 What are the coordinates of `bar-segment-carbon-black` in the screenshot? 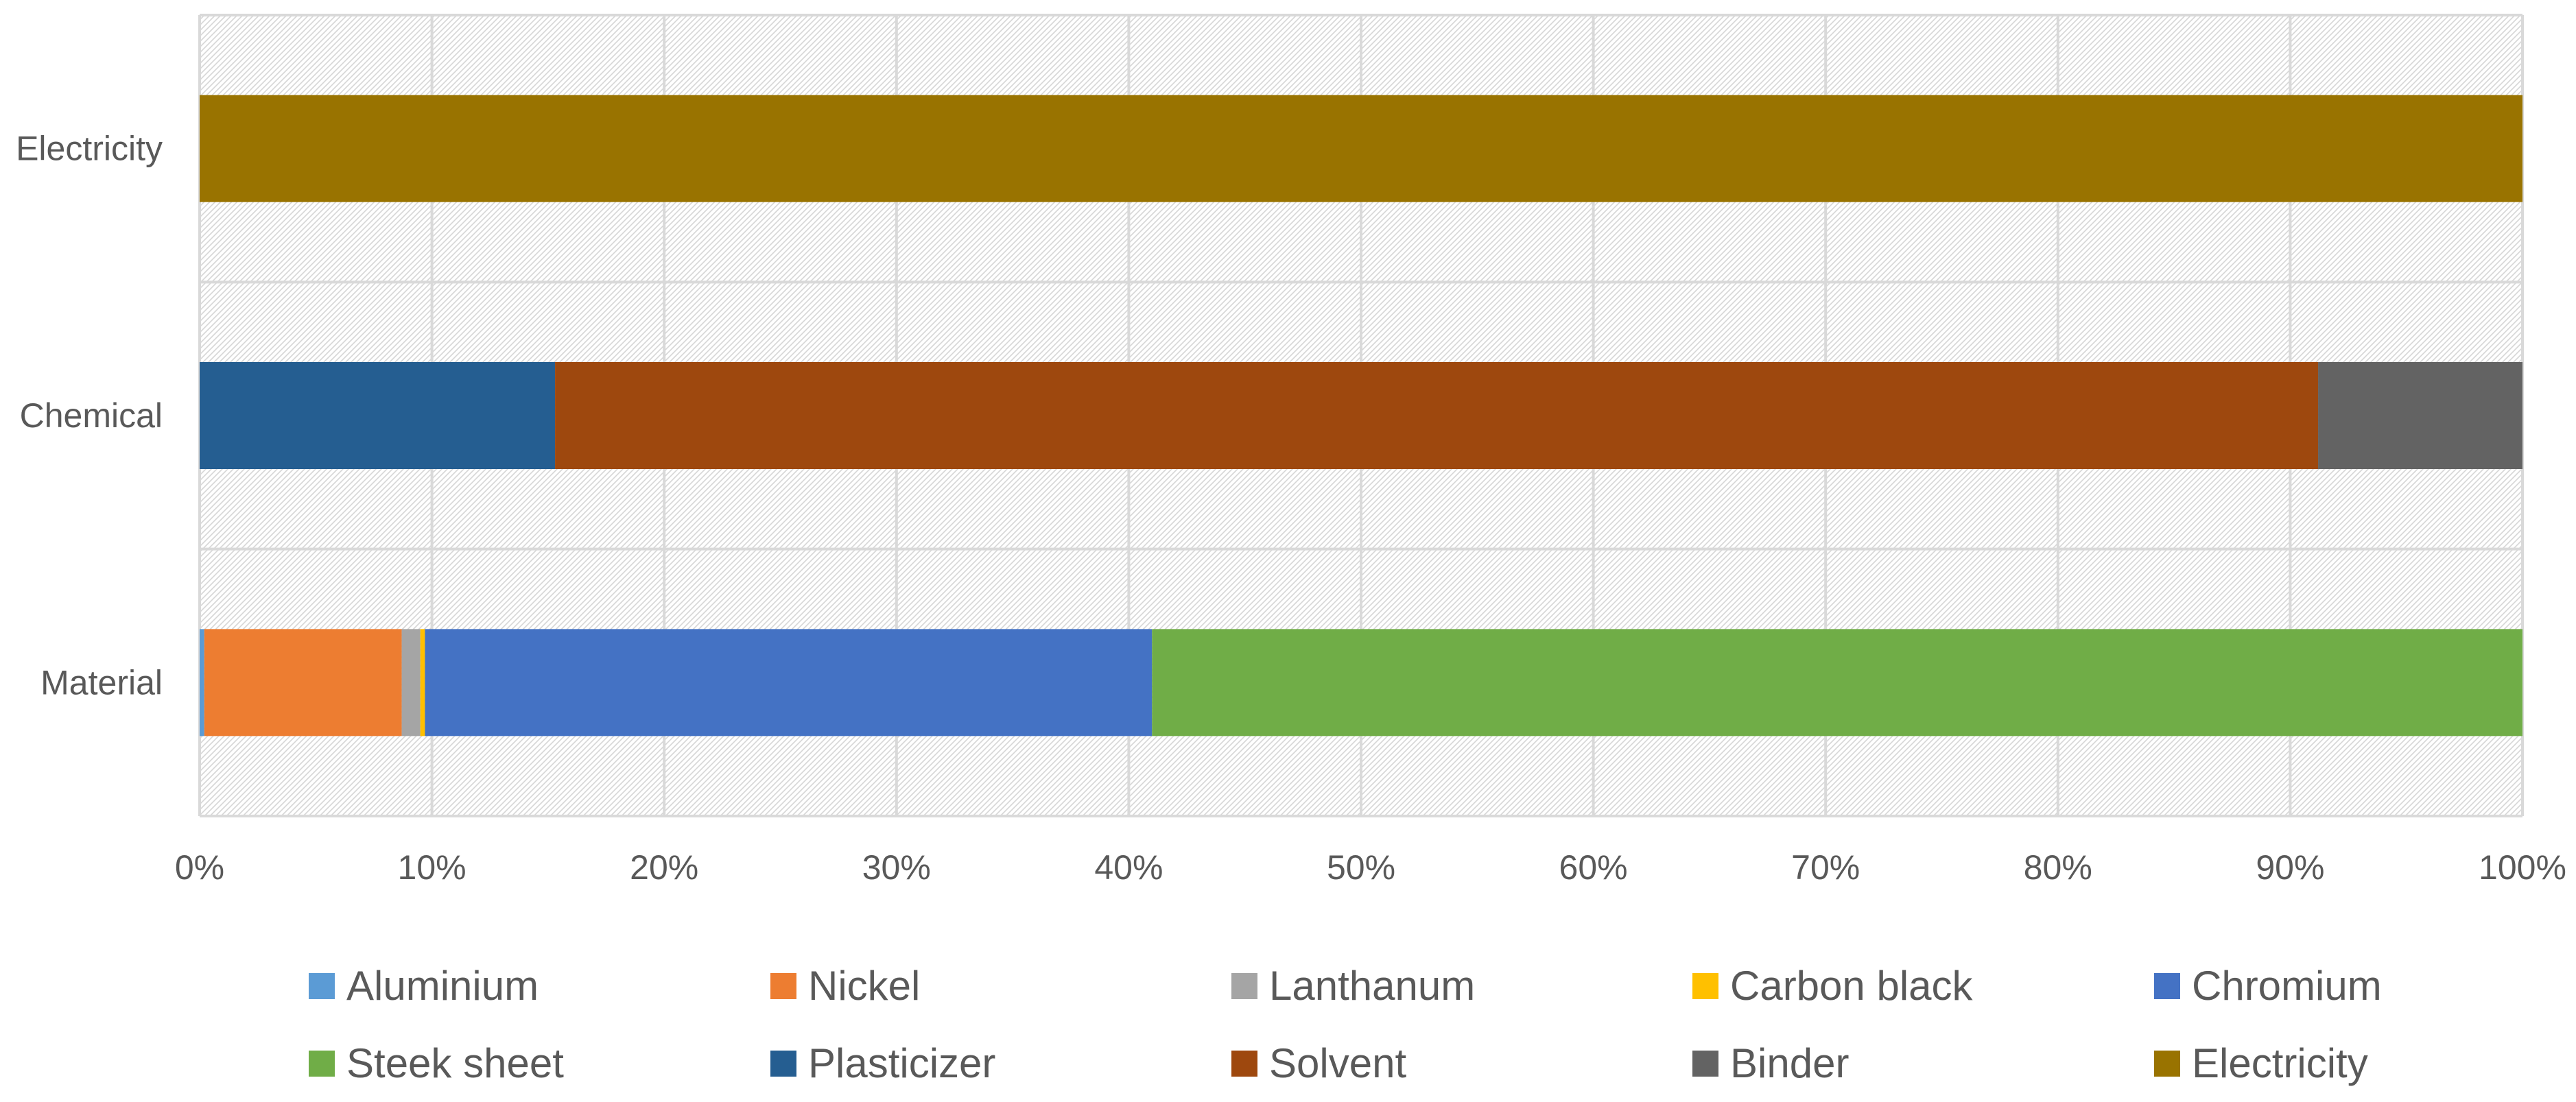 It's located at (422, 682).